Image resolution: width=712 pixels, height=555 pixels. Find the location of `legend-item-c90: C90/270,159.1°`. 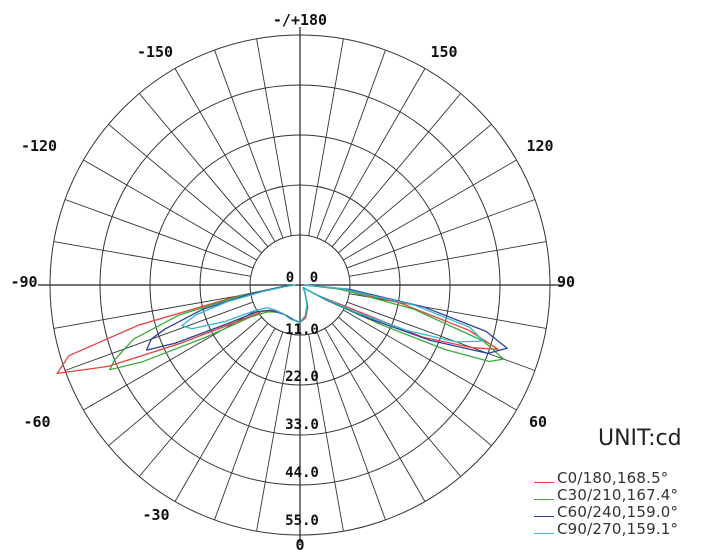

legend-item-c90: C90/270,159.1° is located at coordinates (622, 528).